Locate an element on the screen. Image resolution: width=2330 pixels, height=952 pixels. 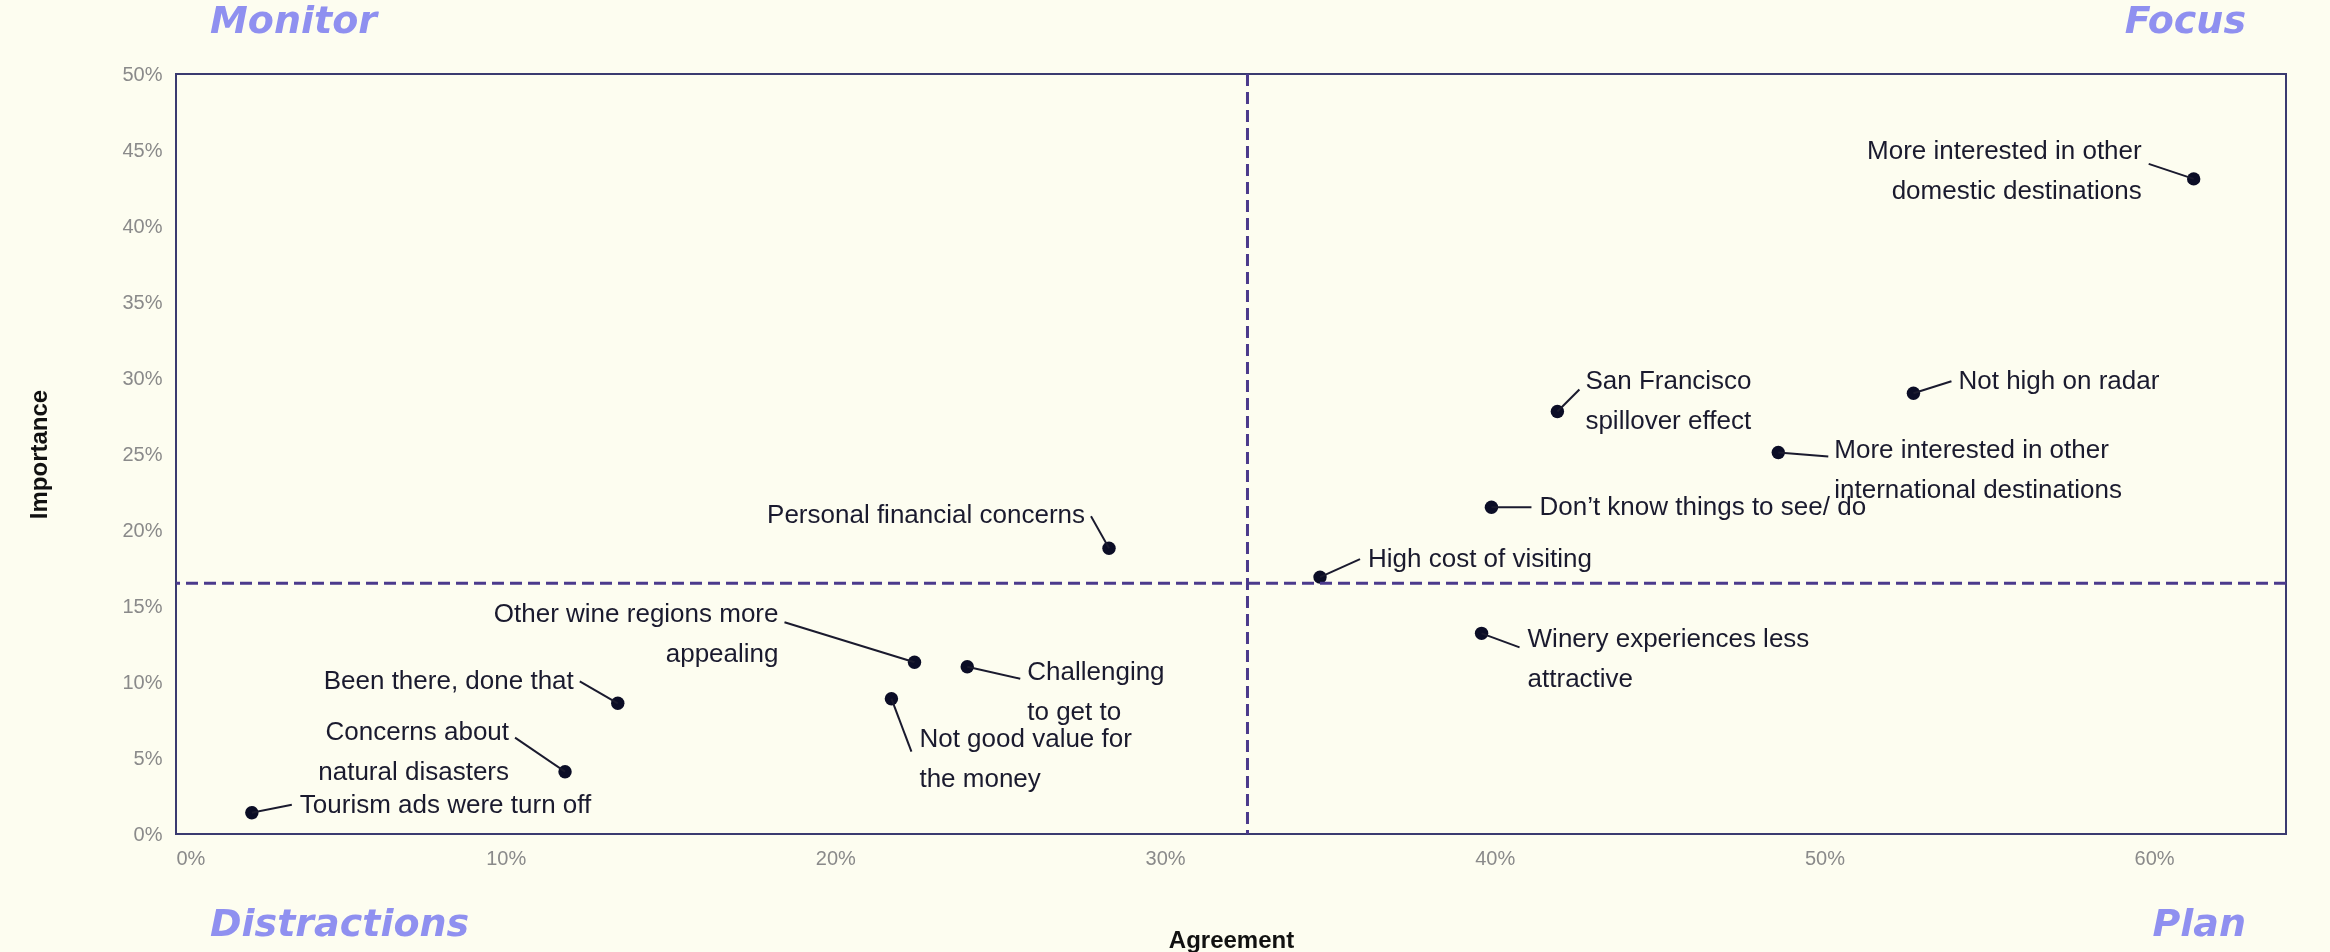
y-tick-label: 50% is located at coordinates (142, 73).